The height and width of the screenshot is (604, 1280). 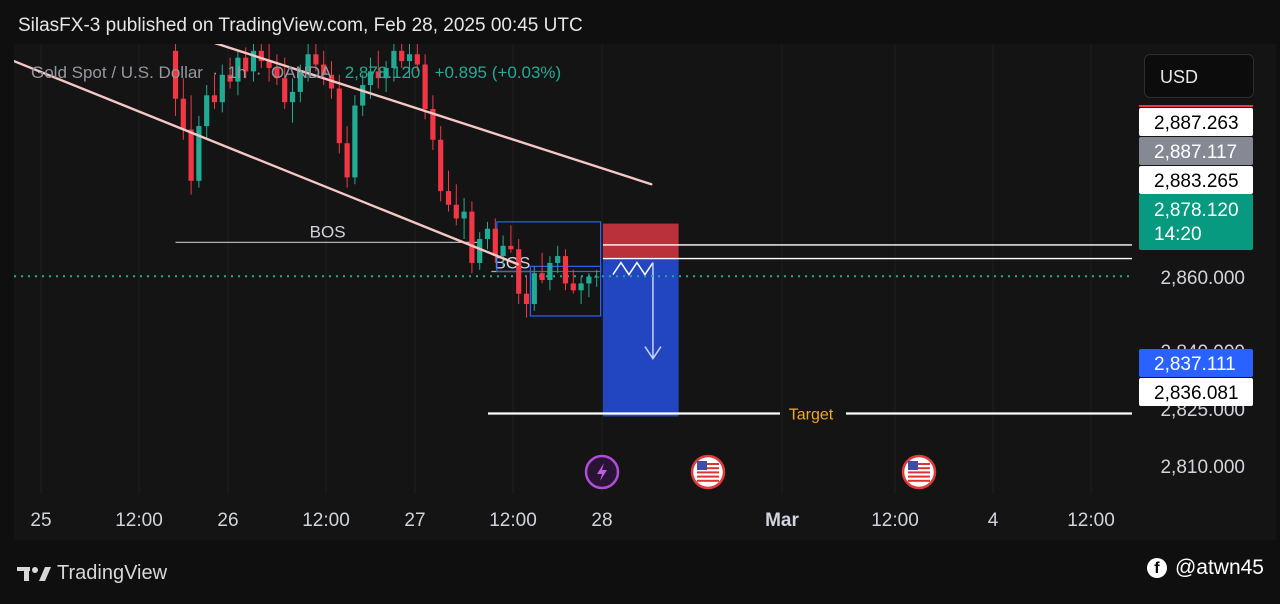 I want to click on symbol-interval: 1h, so click(x=237, y=72).